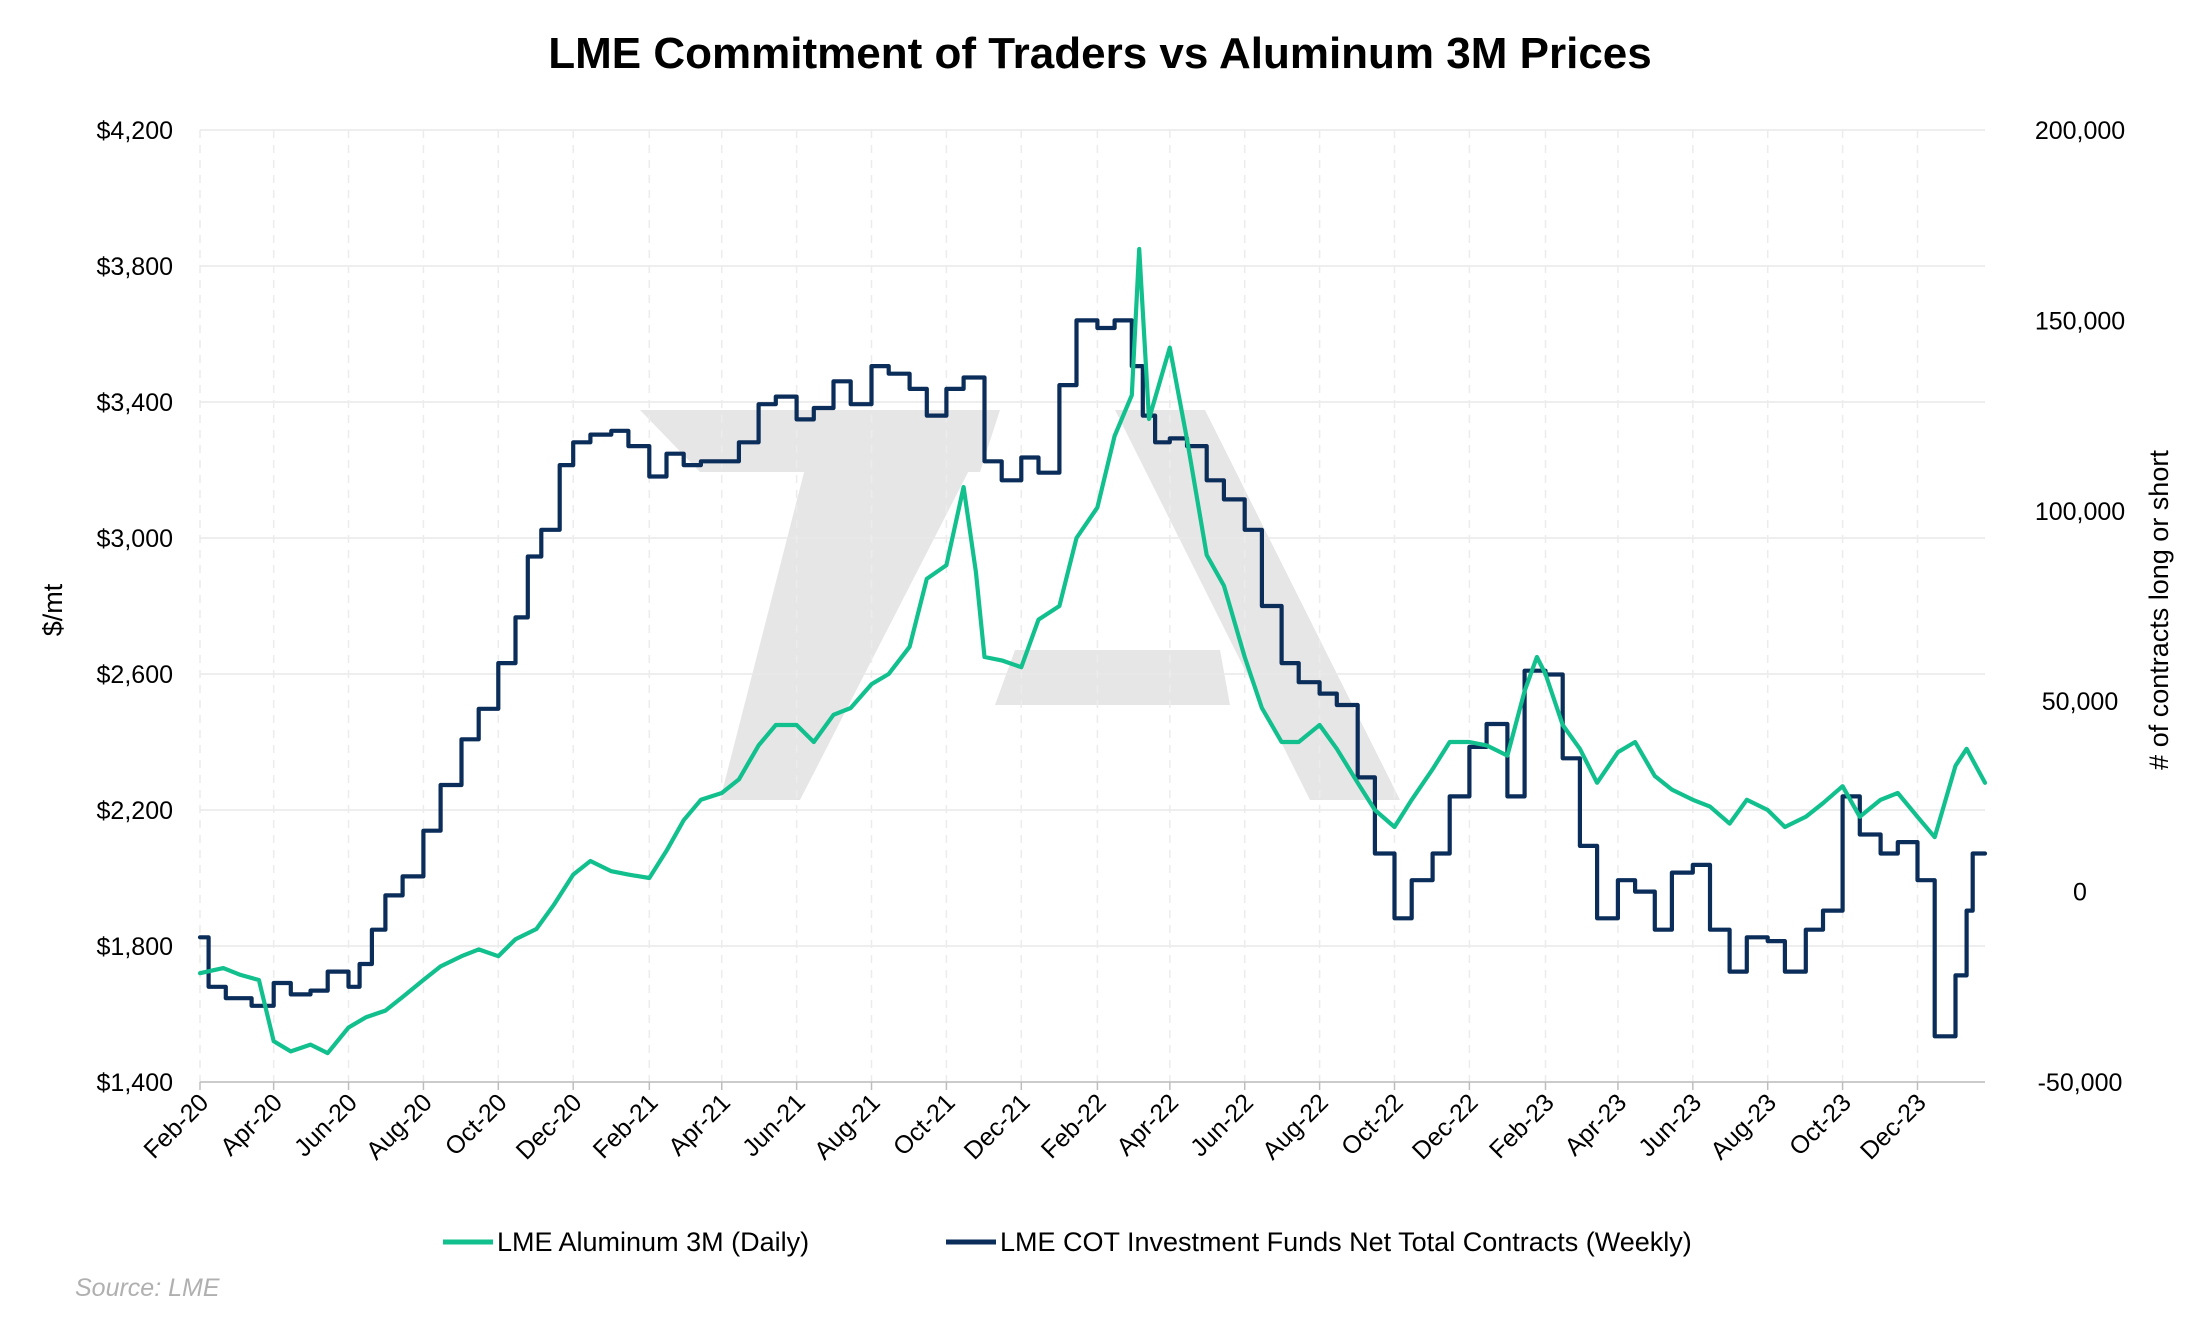  What do you see at coordinates (135, 131) in the screenshot?
I see `y-left-tick-label: $4,200` at bounding box center [135, 131].